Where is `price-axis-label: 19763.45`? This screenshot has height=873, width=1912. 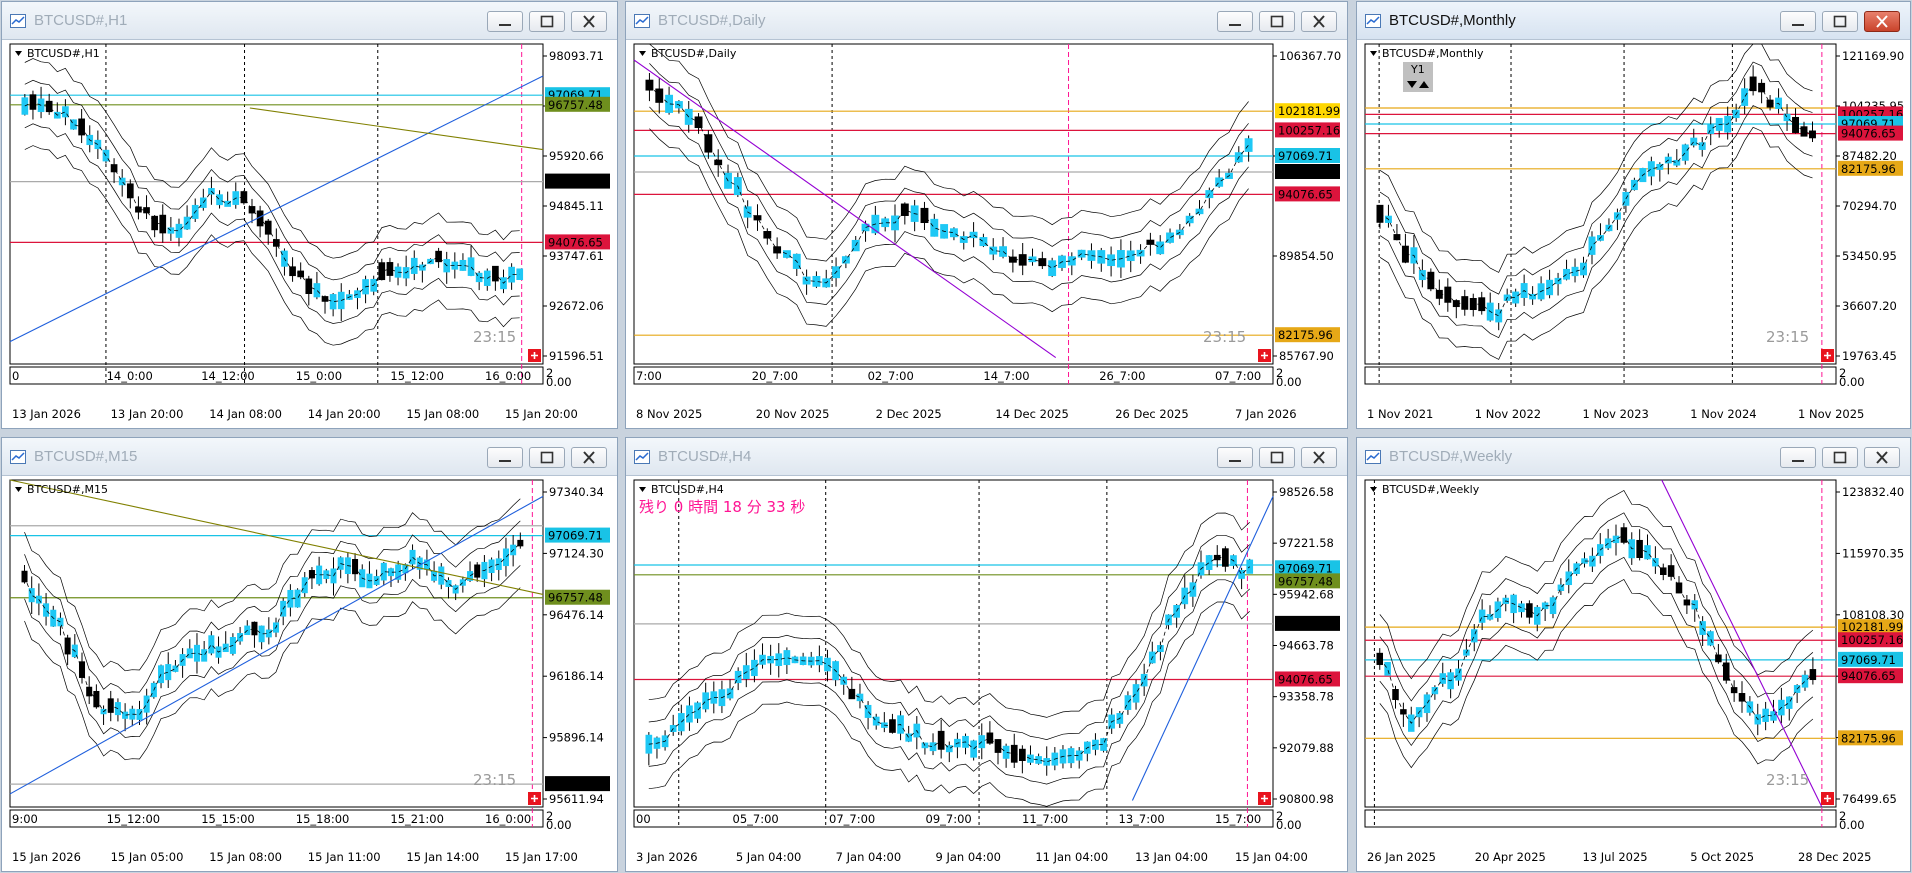
price-axis-label: 19763.45 is located at coordinates (1869, 356).